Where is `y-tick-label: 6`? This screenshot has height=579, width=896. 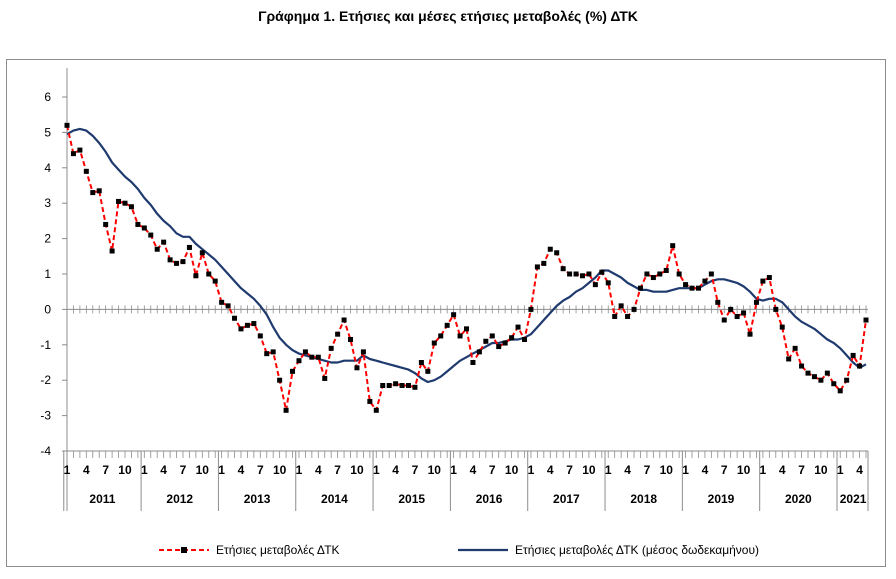 y-tick-label: 6 is located at coordinates (47, 97).